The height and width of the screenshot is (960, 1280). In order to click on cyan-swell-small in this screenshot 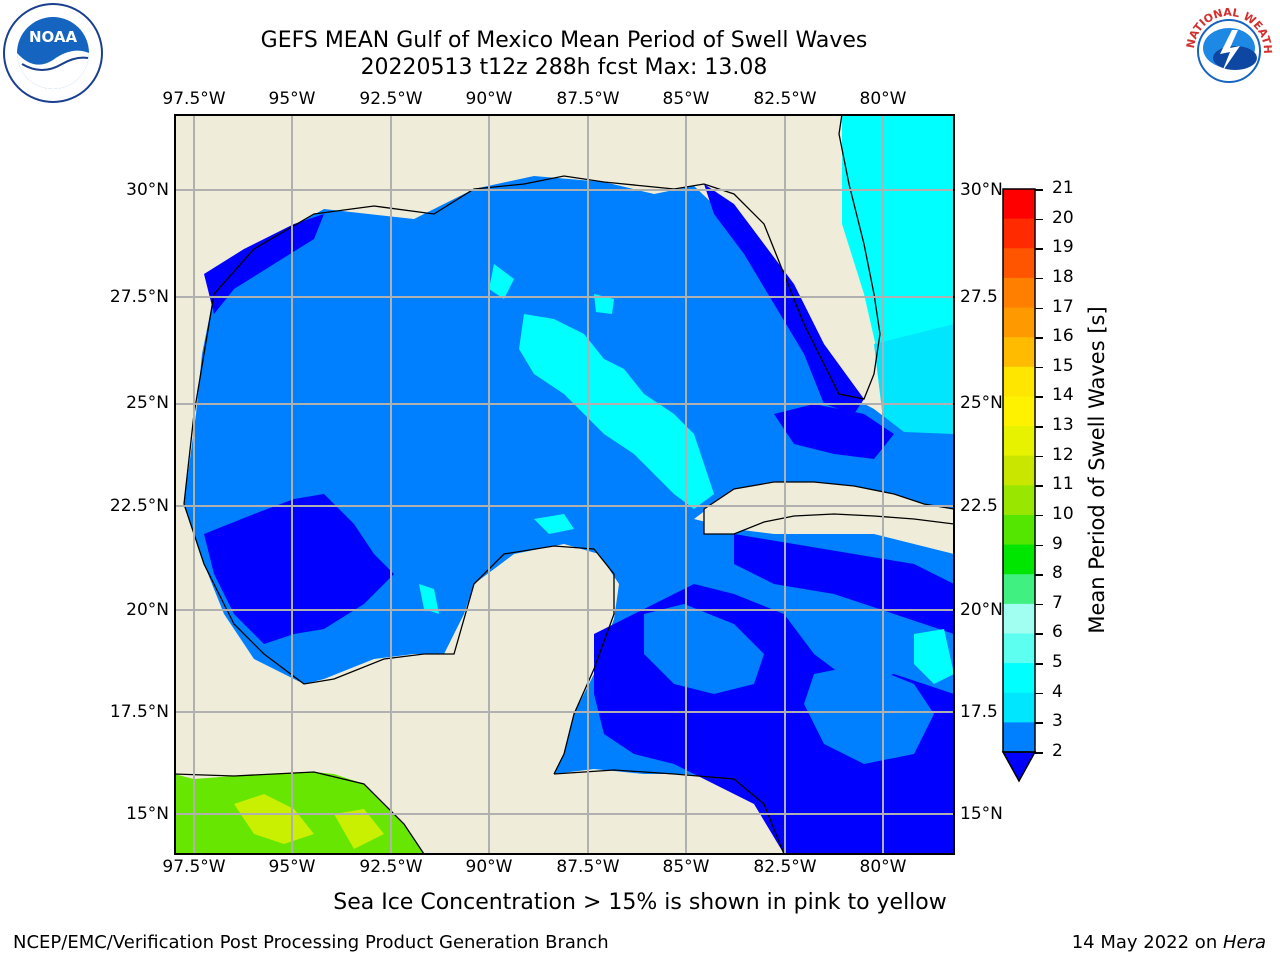, I will do `click(501, 281)`.